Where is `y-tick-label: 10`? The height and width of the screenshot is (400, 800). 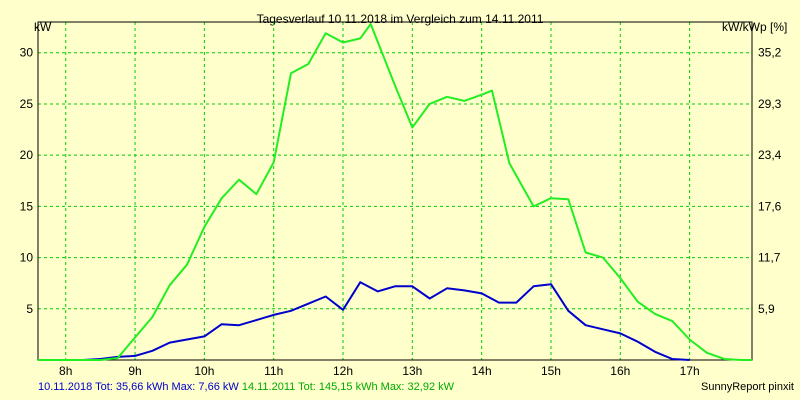
y-tick-label: 10 is located at coordinates (27, 258).